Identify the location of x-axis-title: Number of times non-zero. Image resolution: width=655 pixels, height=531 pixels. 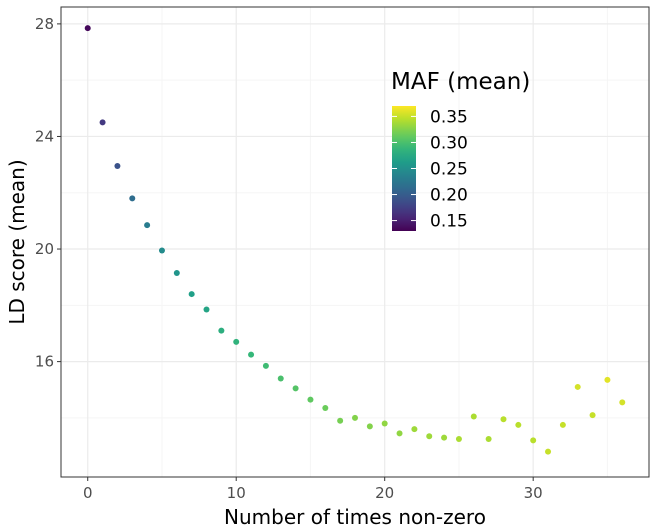
(355, 517).